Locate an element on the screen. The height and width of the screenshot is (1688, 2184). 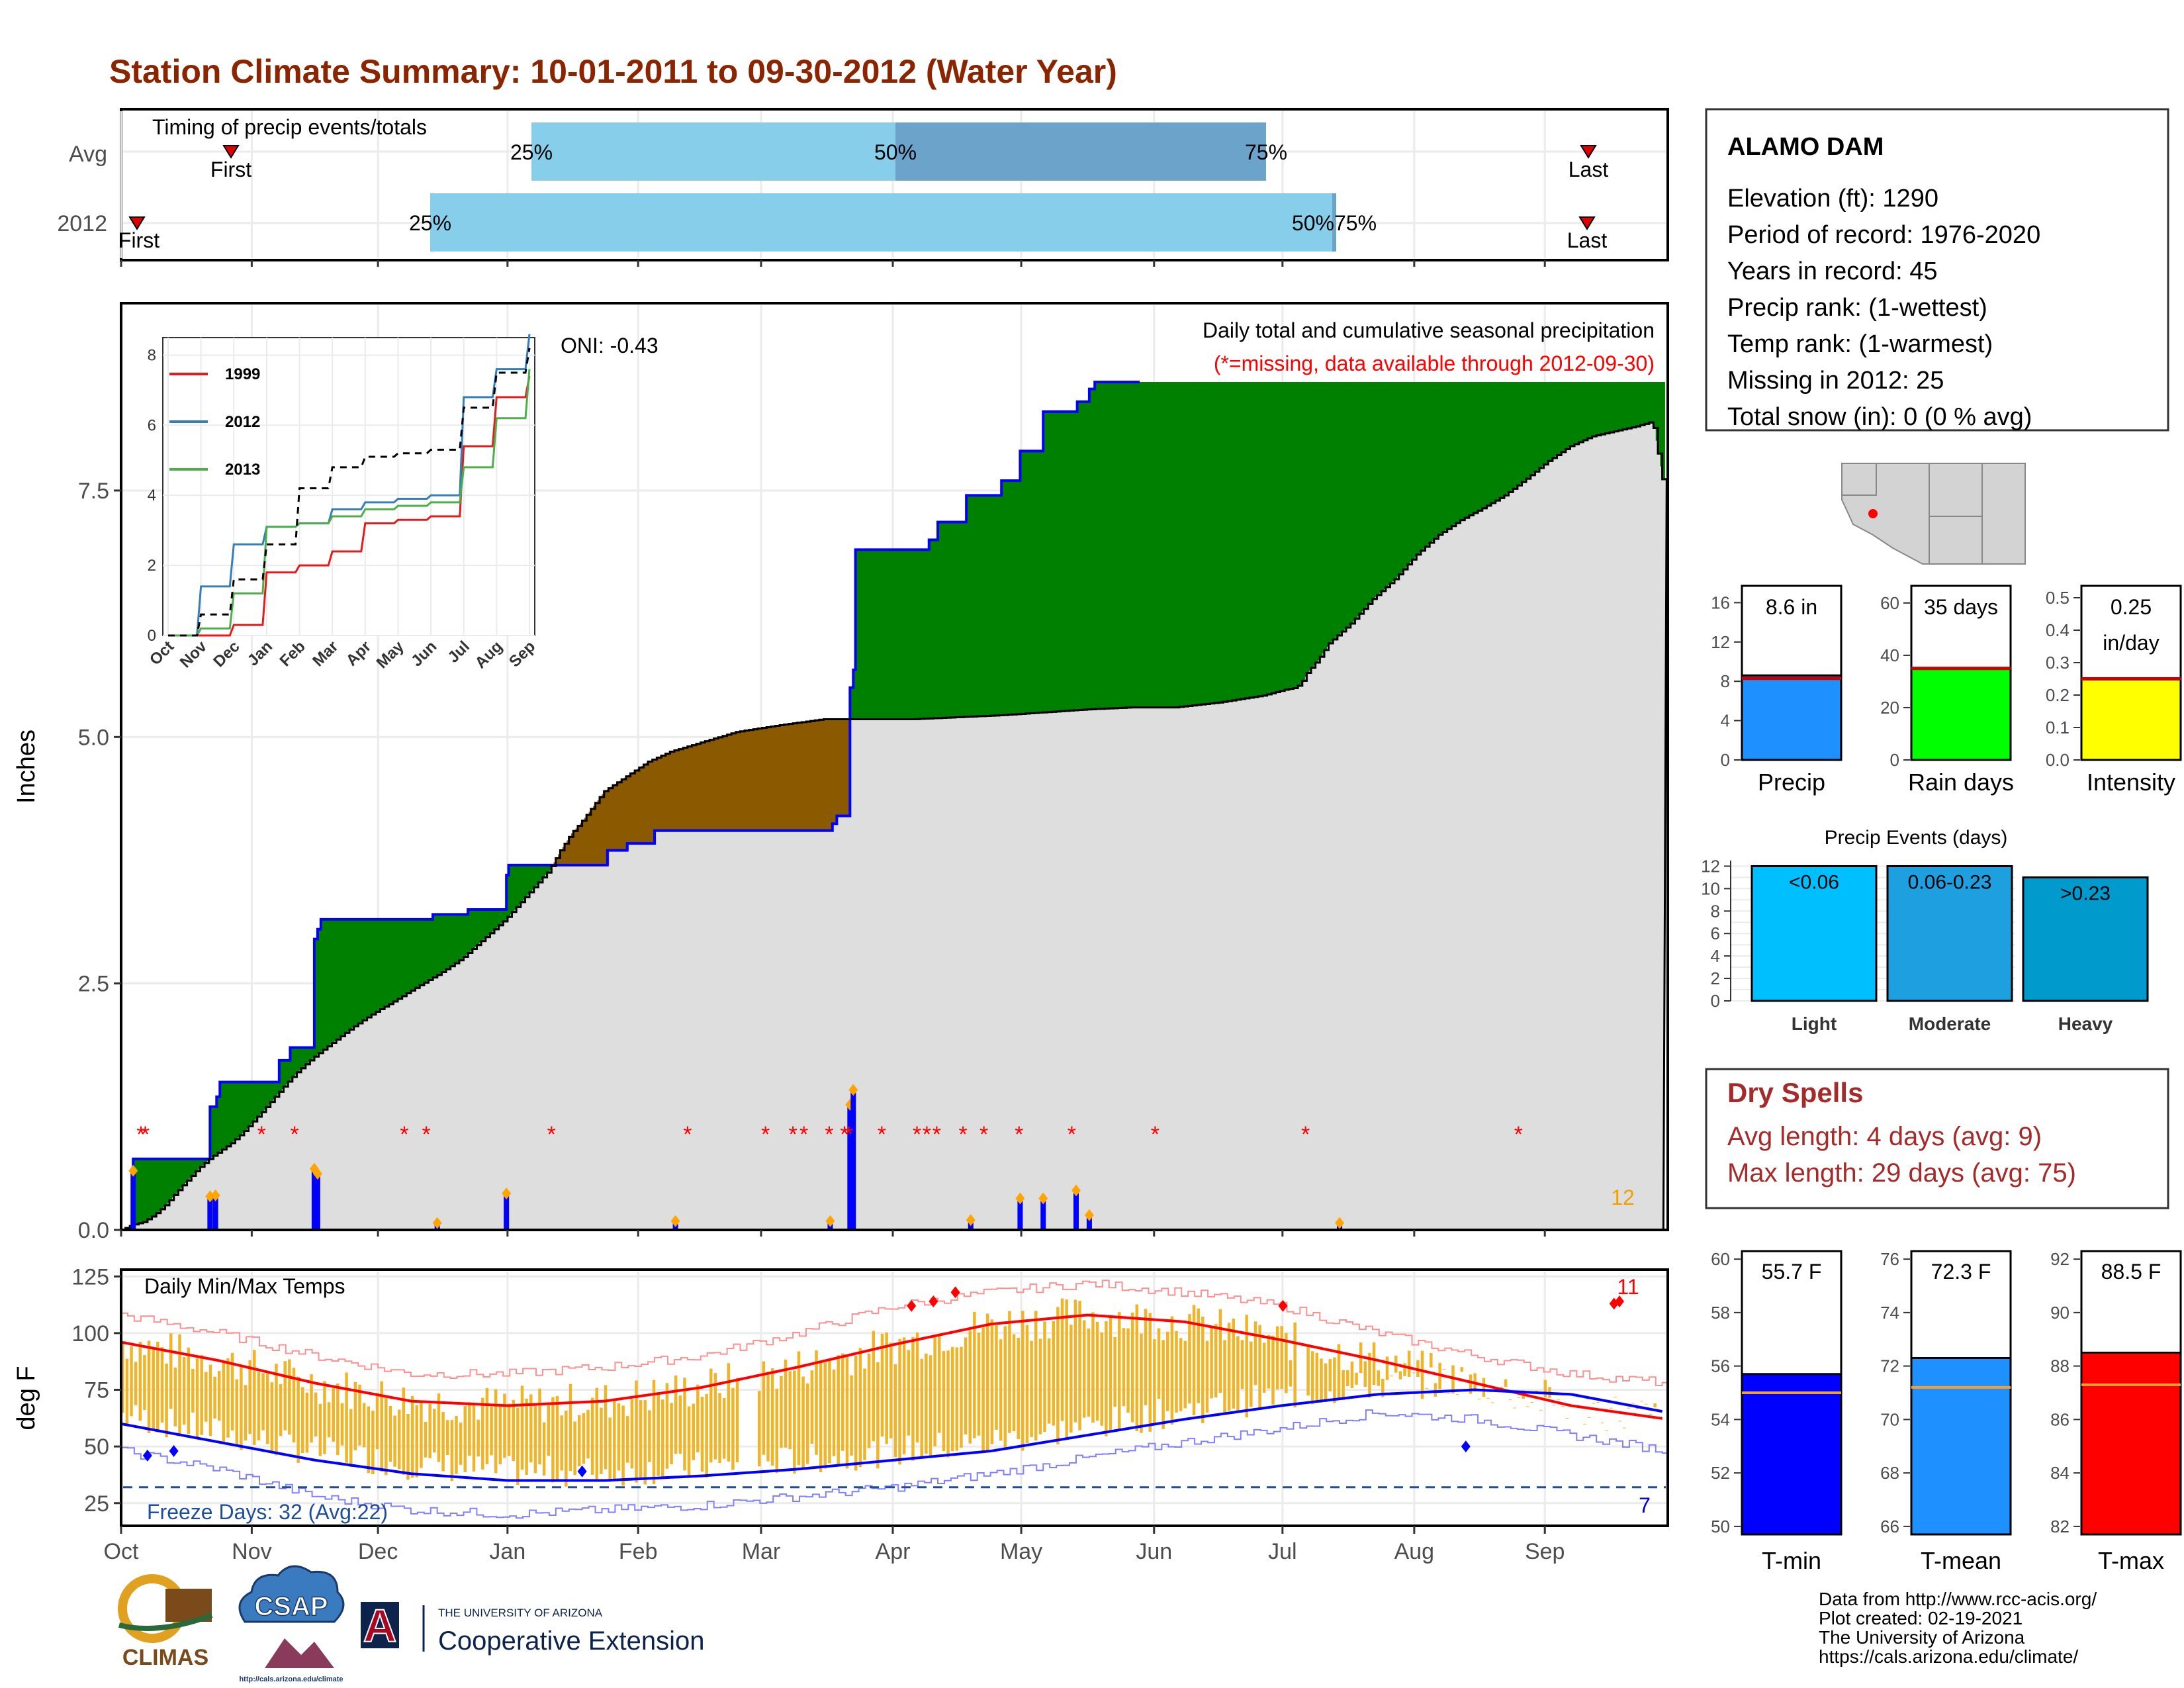
events-bar-label: <0.06 is located at coordinates (1814, 882).